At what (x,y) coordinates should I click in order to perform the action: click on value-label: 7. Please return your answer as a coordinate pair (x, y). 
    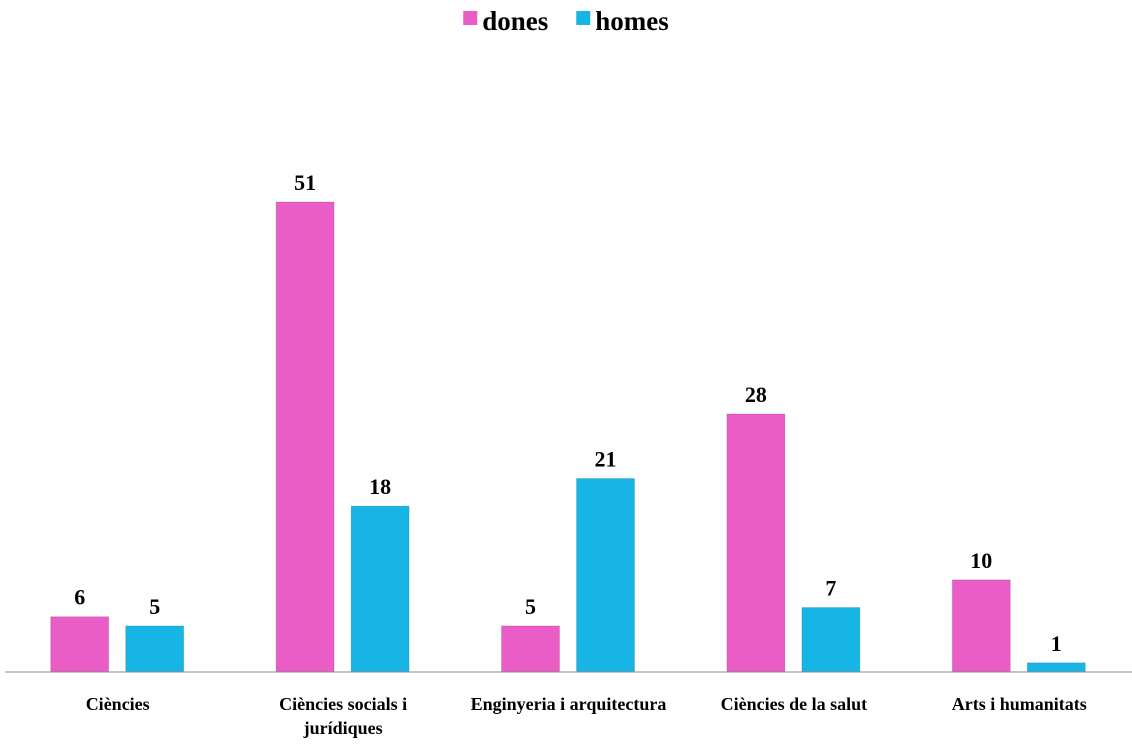
    Looking at the image, I should click on (830, 587).